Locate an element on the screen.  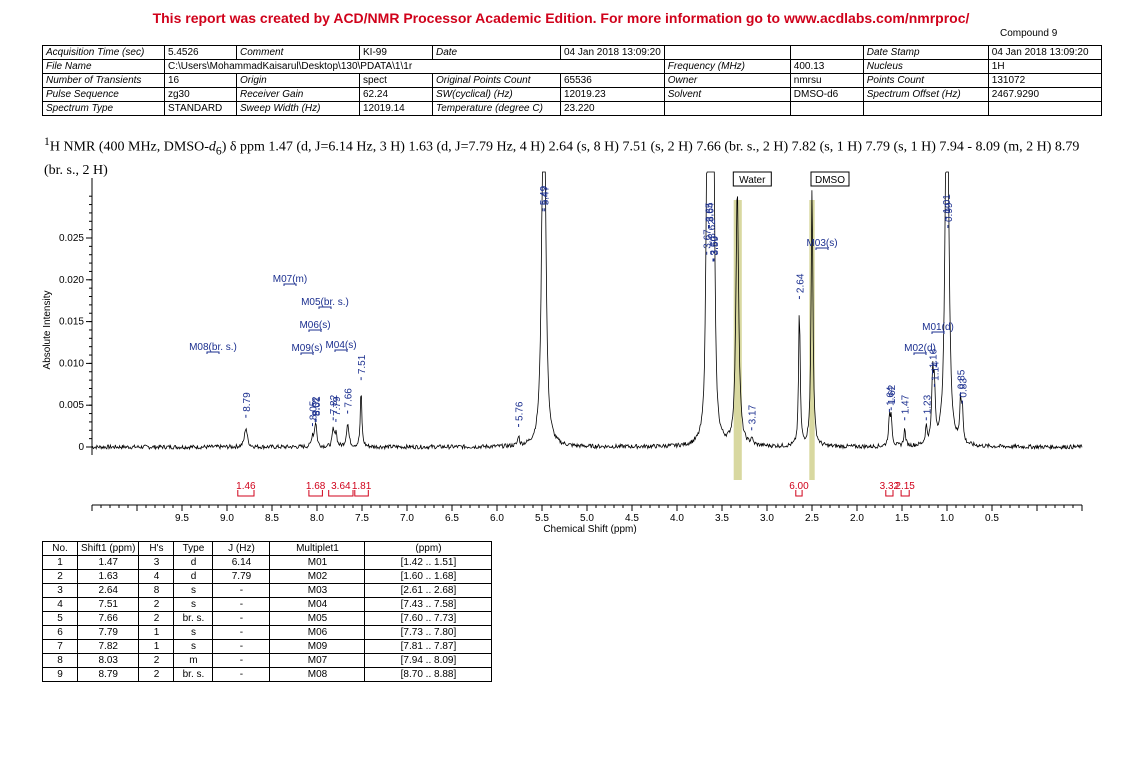
x-tick-label: 0.5 is located at coordinates (992, 518).